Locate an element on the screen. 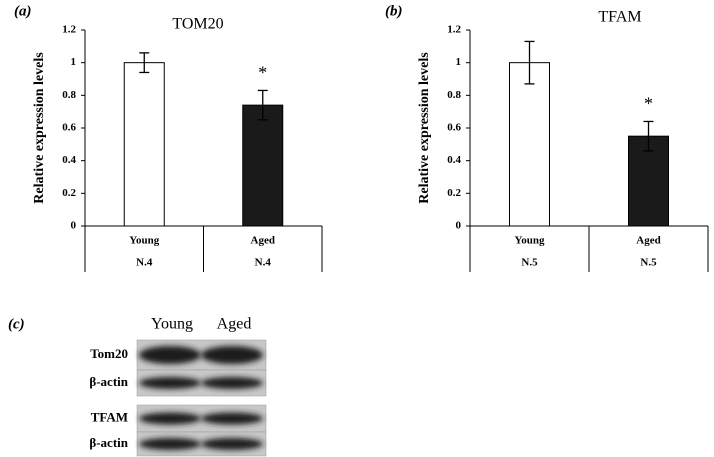  row-label: Tom20 is located at coordinates (109, 353).